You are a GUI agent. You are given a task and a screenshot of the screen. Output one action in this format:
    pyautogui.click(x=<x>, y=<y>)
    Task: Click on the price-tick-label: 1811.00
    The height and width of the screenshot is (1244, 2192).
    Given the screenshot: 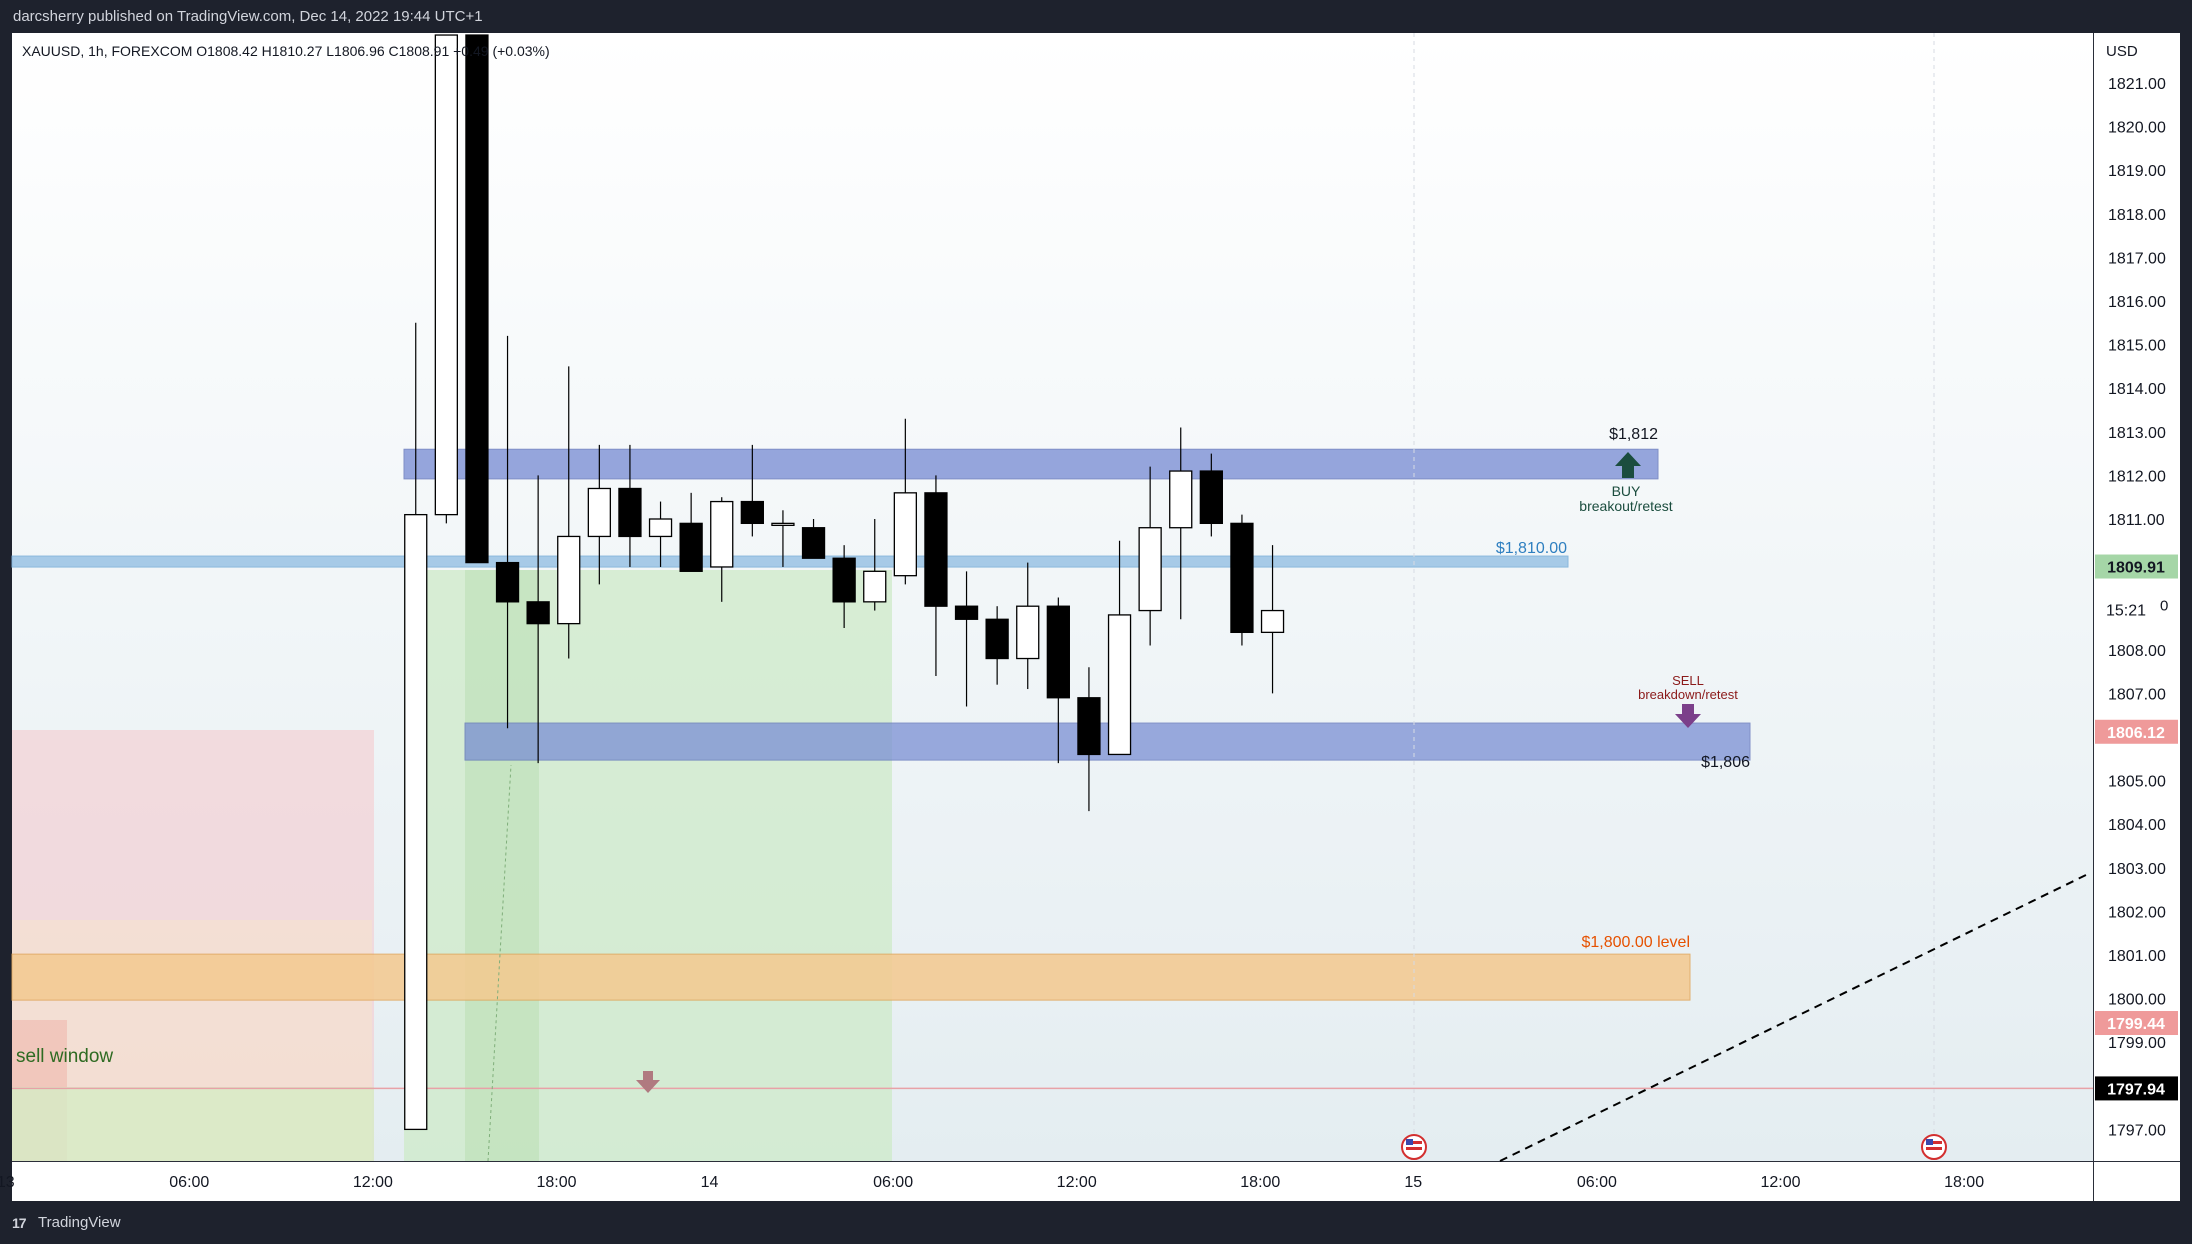 What is the action you would take?
    pyautogui.click(x=2136, y=520)
    